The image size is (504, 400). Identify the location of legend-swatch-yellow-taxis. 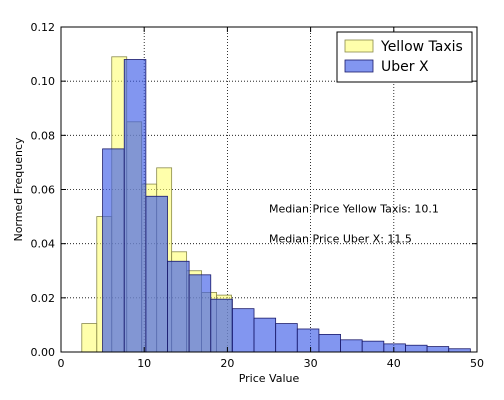
(359, 46).